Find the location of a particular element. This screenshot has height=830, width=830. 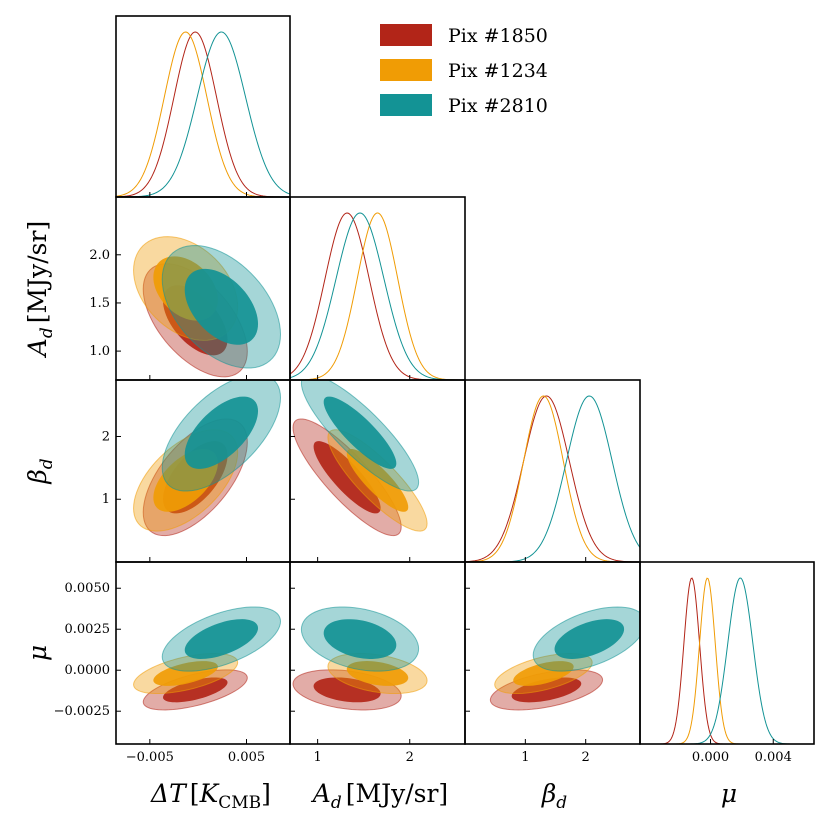

legend-label-pix-2810: Pix #2810 is located at coordinates (498, 106).